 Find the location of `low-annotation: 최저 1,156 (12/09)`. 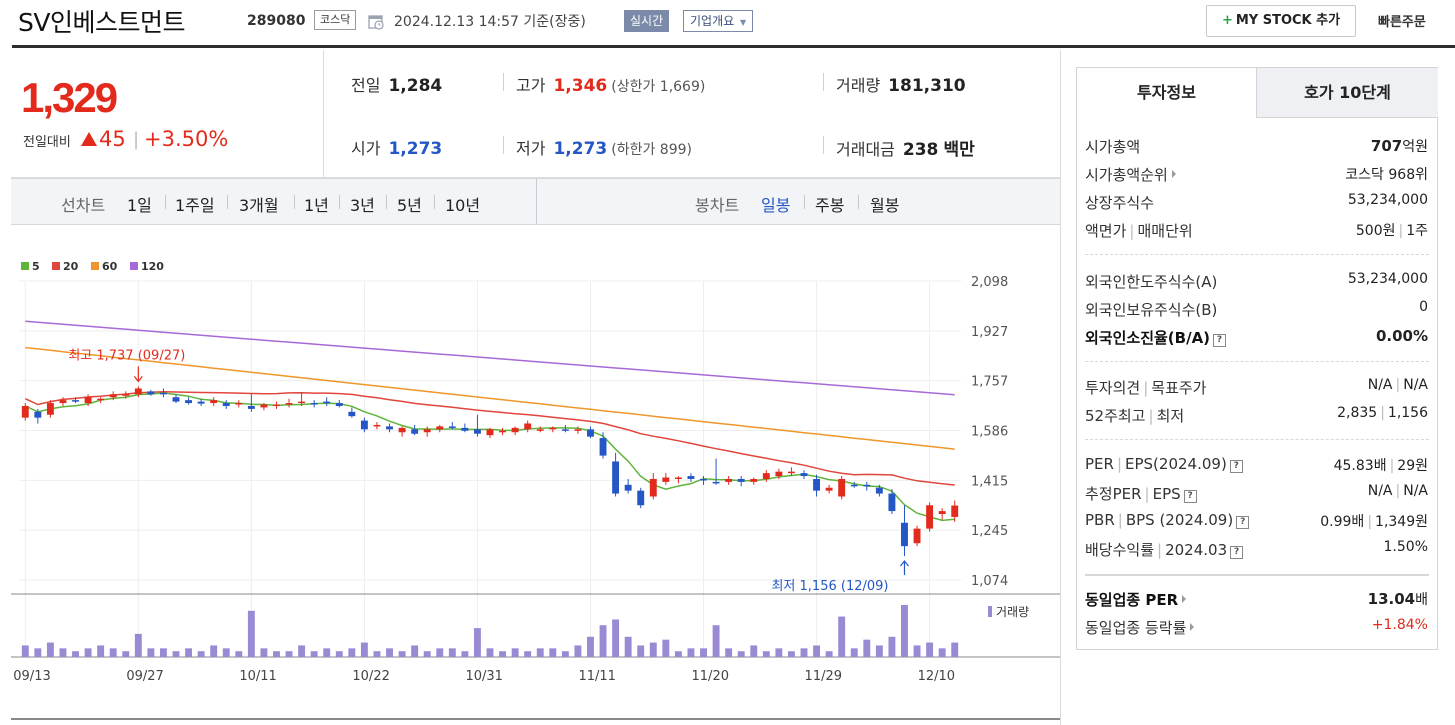

low-annotation: 최저 1,156 (12/09) is located at coordinates (829, 586).